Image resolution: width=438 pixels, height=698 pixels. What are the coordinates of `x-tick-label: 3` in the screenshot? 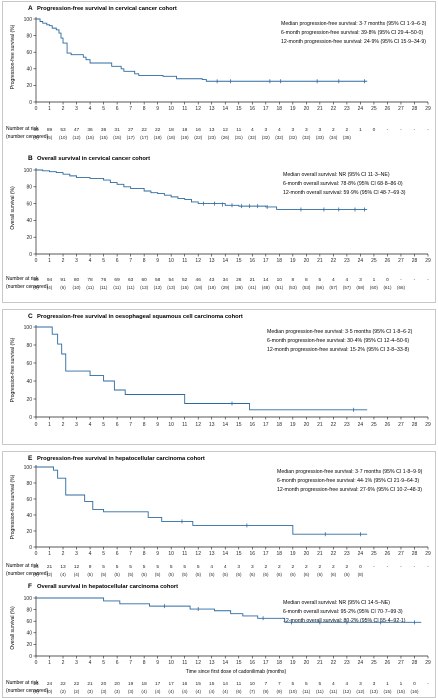 It's located at (76, 663).